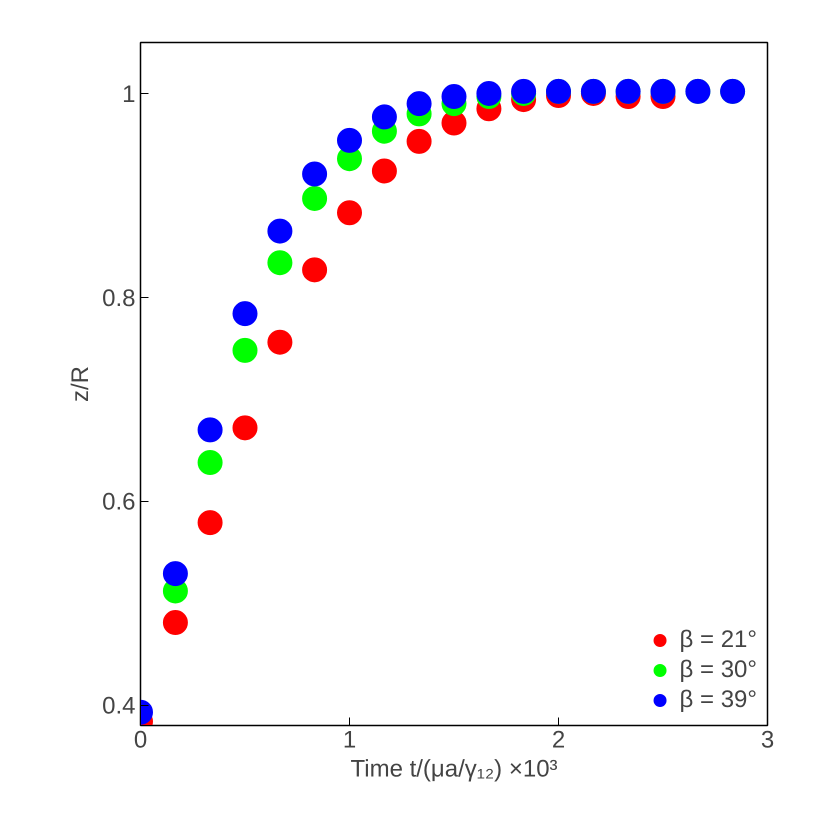  Describe the element at coordinates (718, 670) in the screenshot. I see `legend-label: β = 30°` at that location.